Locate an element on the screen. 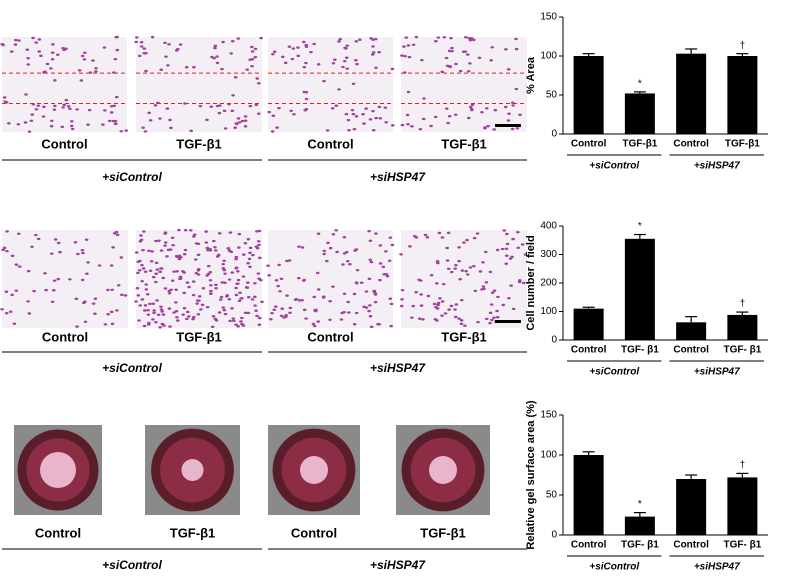 This screenshot has height=585, width=807. annotation: * is located at coordinates (640, 84).